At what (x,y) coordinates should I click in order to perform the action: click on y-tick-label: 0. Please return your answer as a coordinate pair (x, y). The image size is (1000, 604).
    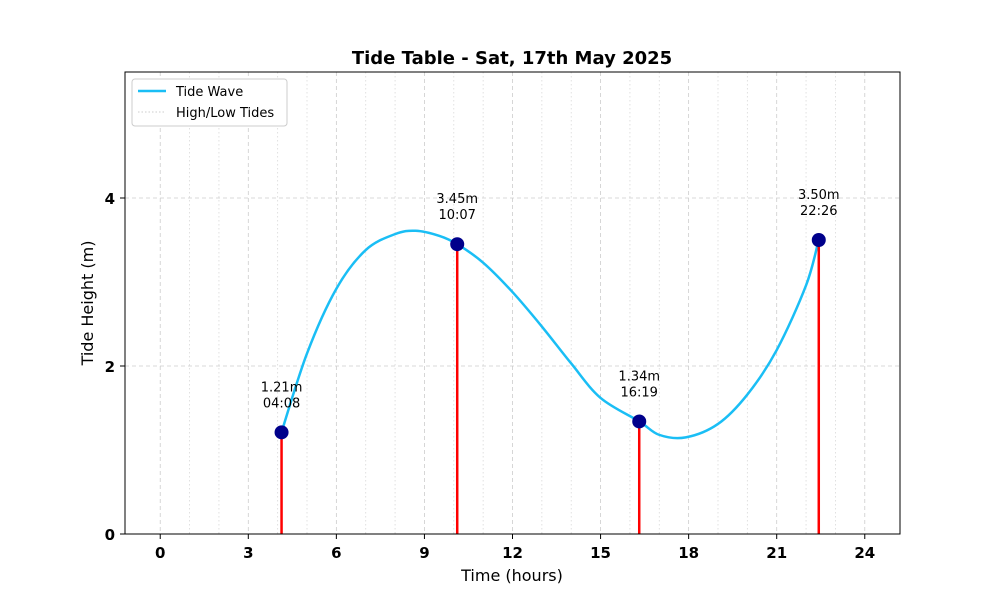
    Looking at the image, I should click on (110, 535).